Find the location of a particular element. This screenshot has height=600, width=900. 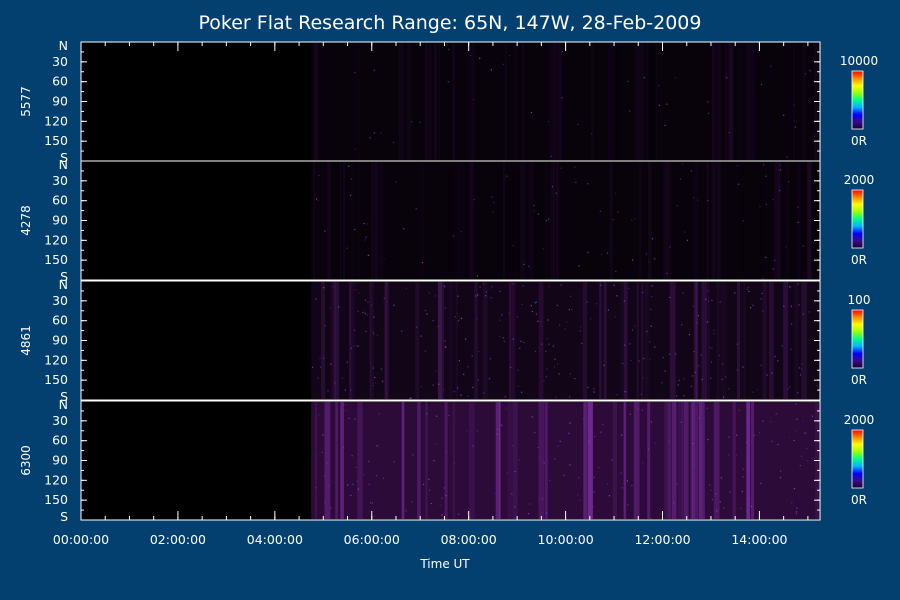

colorbar-max-label: 2000 is located at coordinates (859, 420).